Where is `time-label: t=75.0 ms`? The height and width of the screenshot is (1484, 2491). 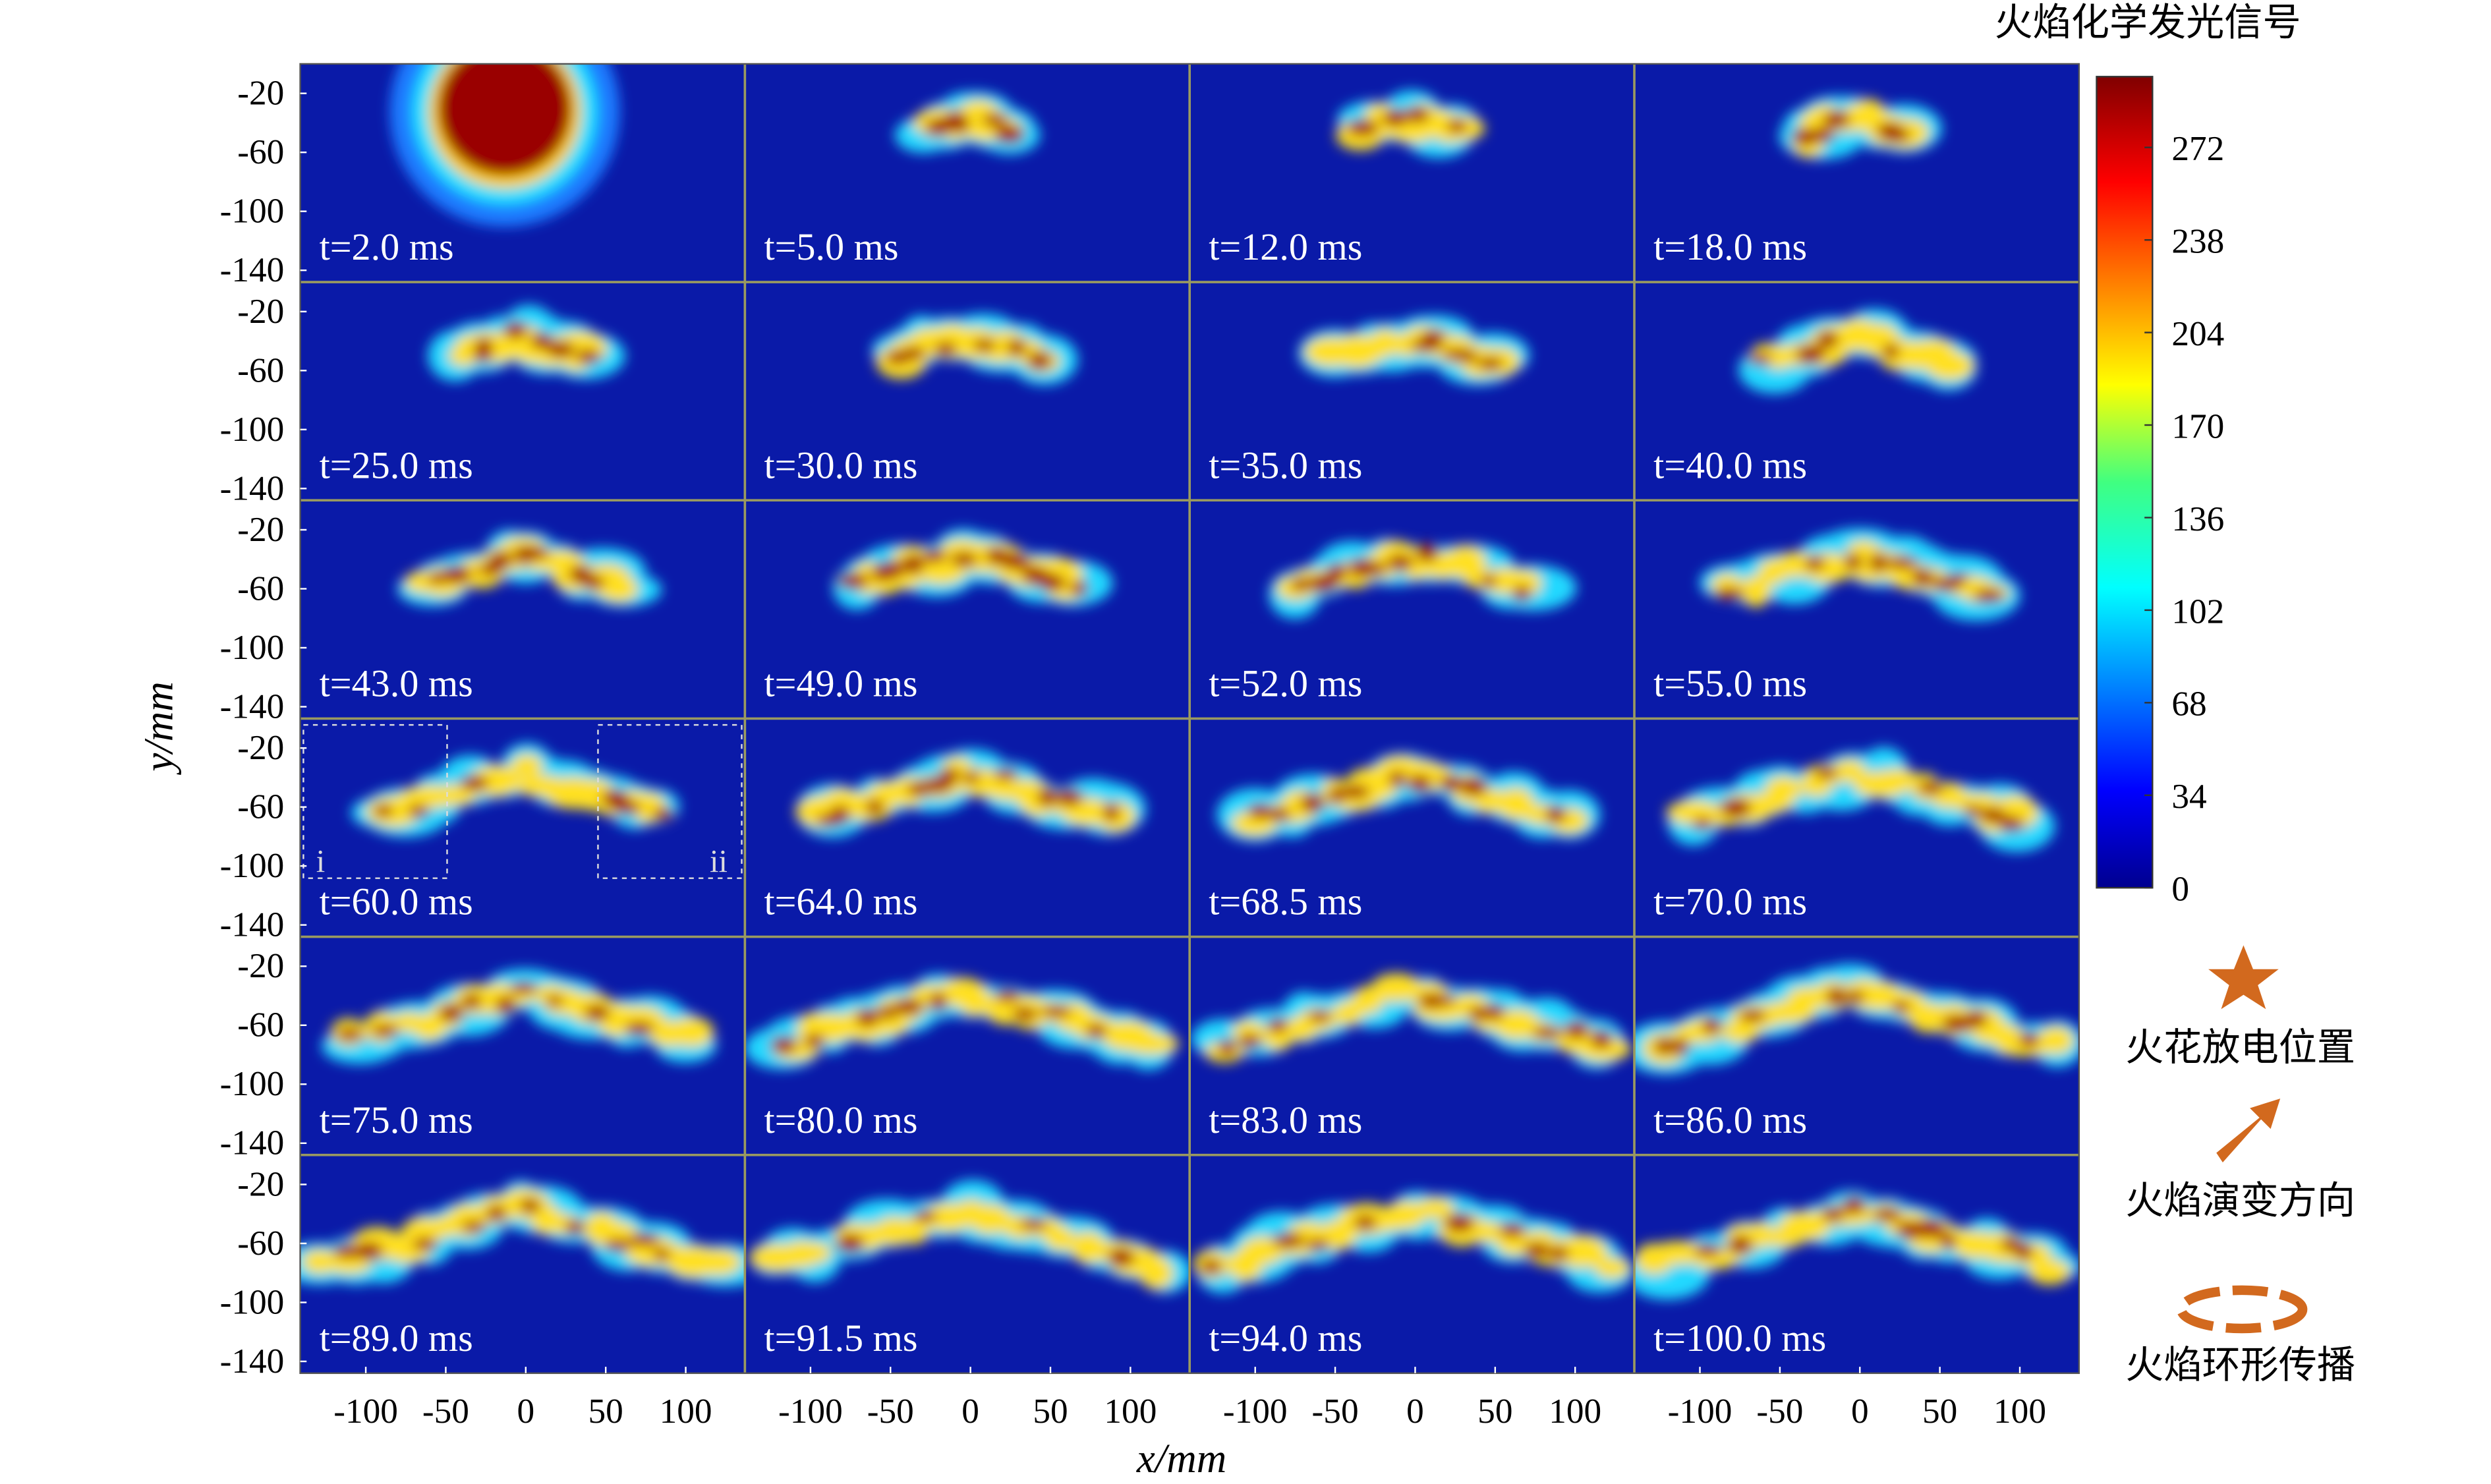 time-label: t=75.0 ms is located at coordinates (396, 1120).